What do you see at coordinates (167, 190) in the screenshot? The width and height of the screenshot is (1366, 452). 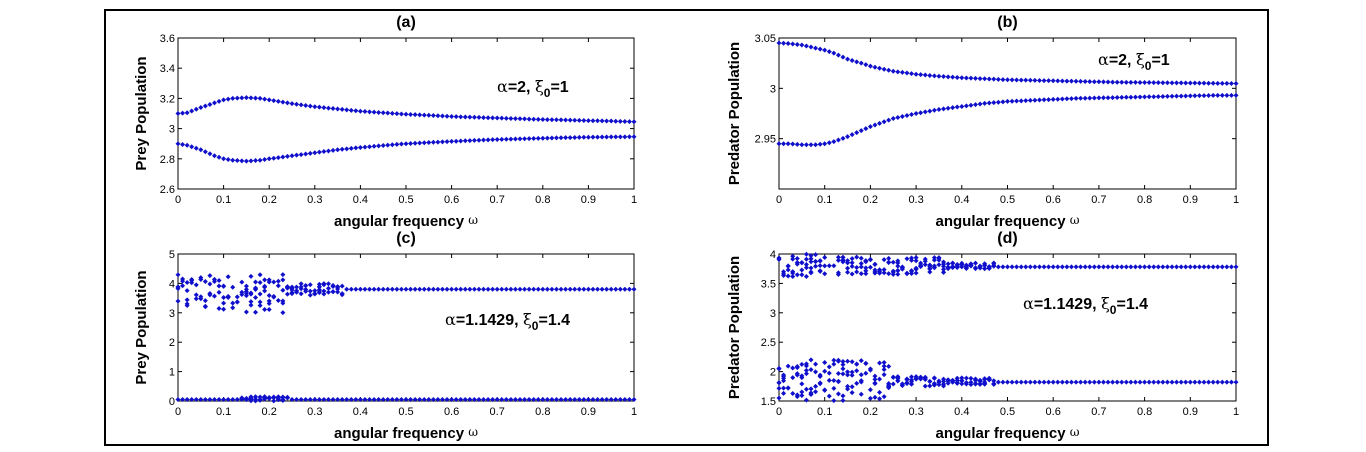 I see `y-tick-label: 2.6` at bounding box center [167, 190].